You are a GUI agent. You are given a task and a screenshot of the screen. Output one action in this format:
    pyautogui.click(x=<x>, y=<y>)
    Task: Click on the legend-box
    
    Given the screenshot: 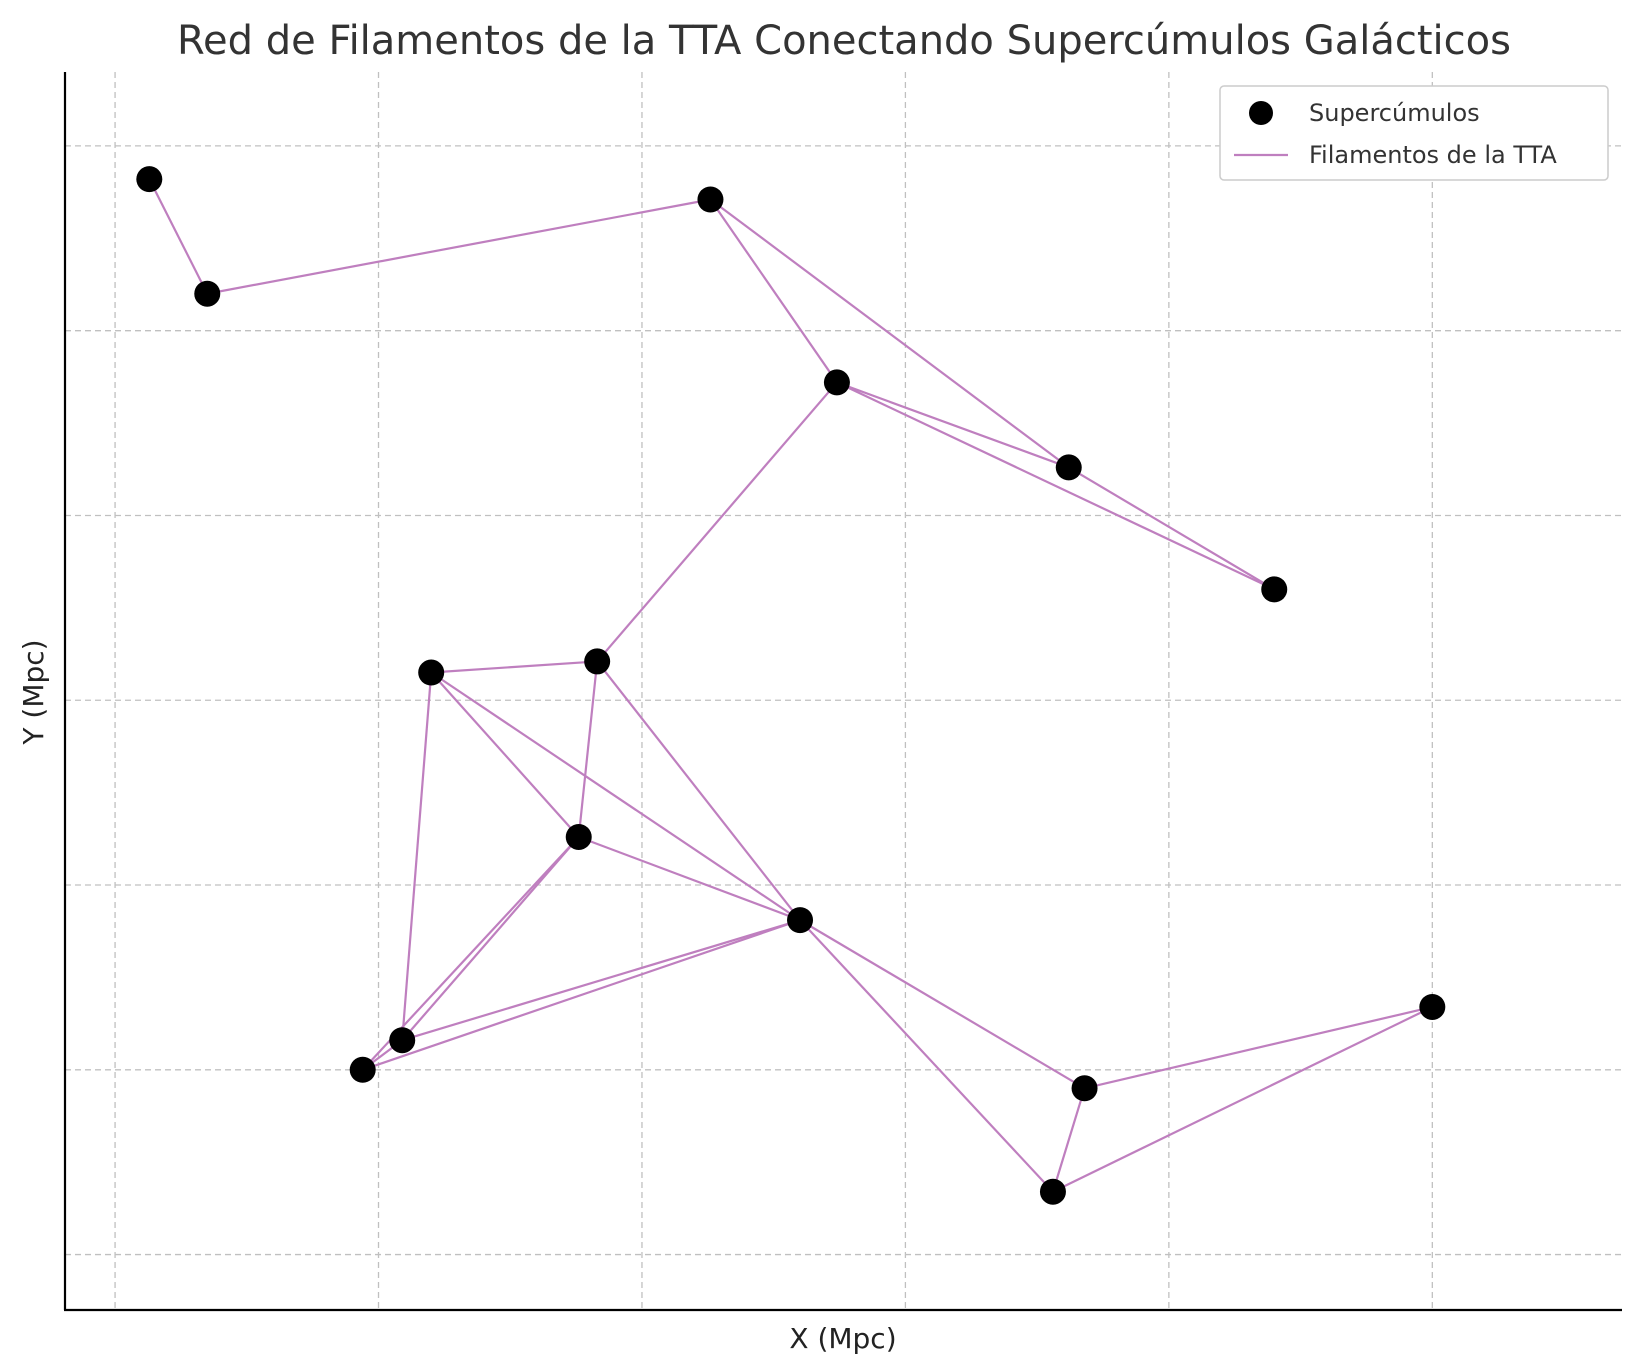 What is the action you would take?
    pyautogui.click(x=1414, y=133)
    